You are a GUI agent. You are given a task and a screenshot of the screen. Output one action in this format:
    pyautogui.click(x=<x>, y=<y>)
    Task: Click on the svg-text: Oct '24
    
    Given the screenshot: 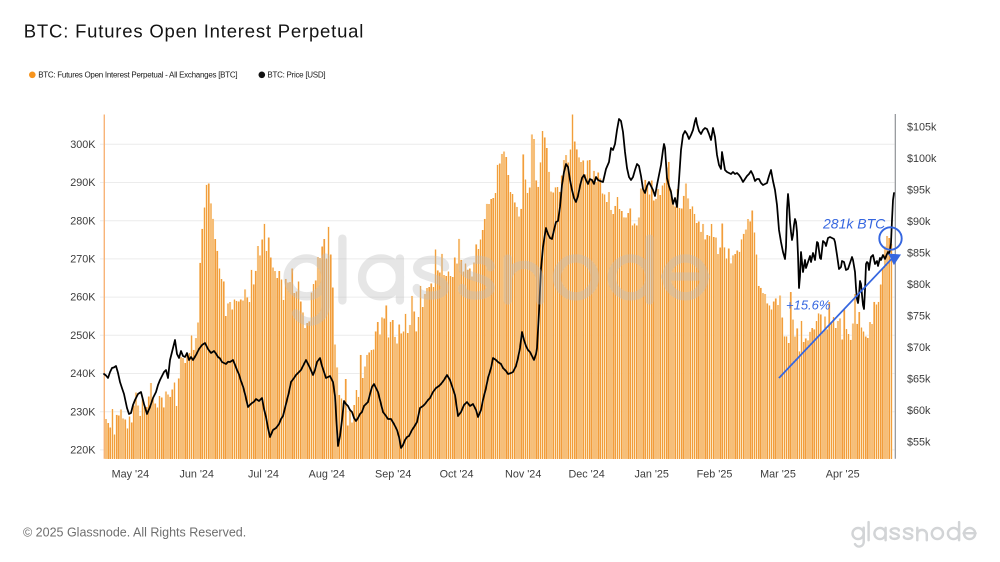 What is the action you would take?
    pyautogui.click(x=457, y=475)
    